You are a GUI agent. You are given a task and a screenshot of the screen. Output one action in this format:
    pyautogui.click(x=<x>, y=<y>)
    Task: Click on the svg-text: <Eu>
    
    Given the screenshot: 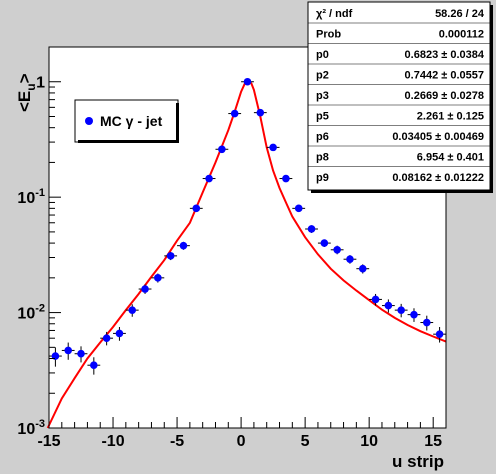 What is the action you would take?
    pyautogui.click(x=26, y=92)
    